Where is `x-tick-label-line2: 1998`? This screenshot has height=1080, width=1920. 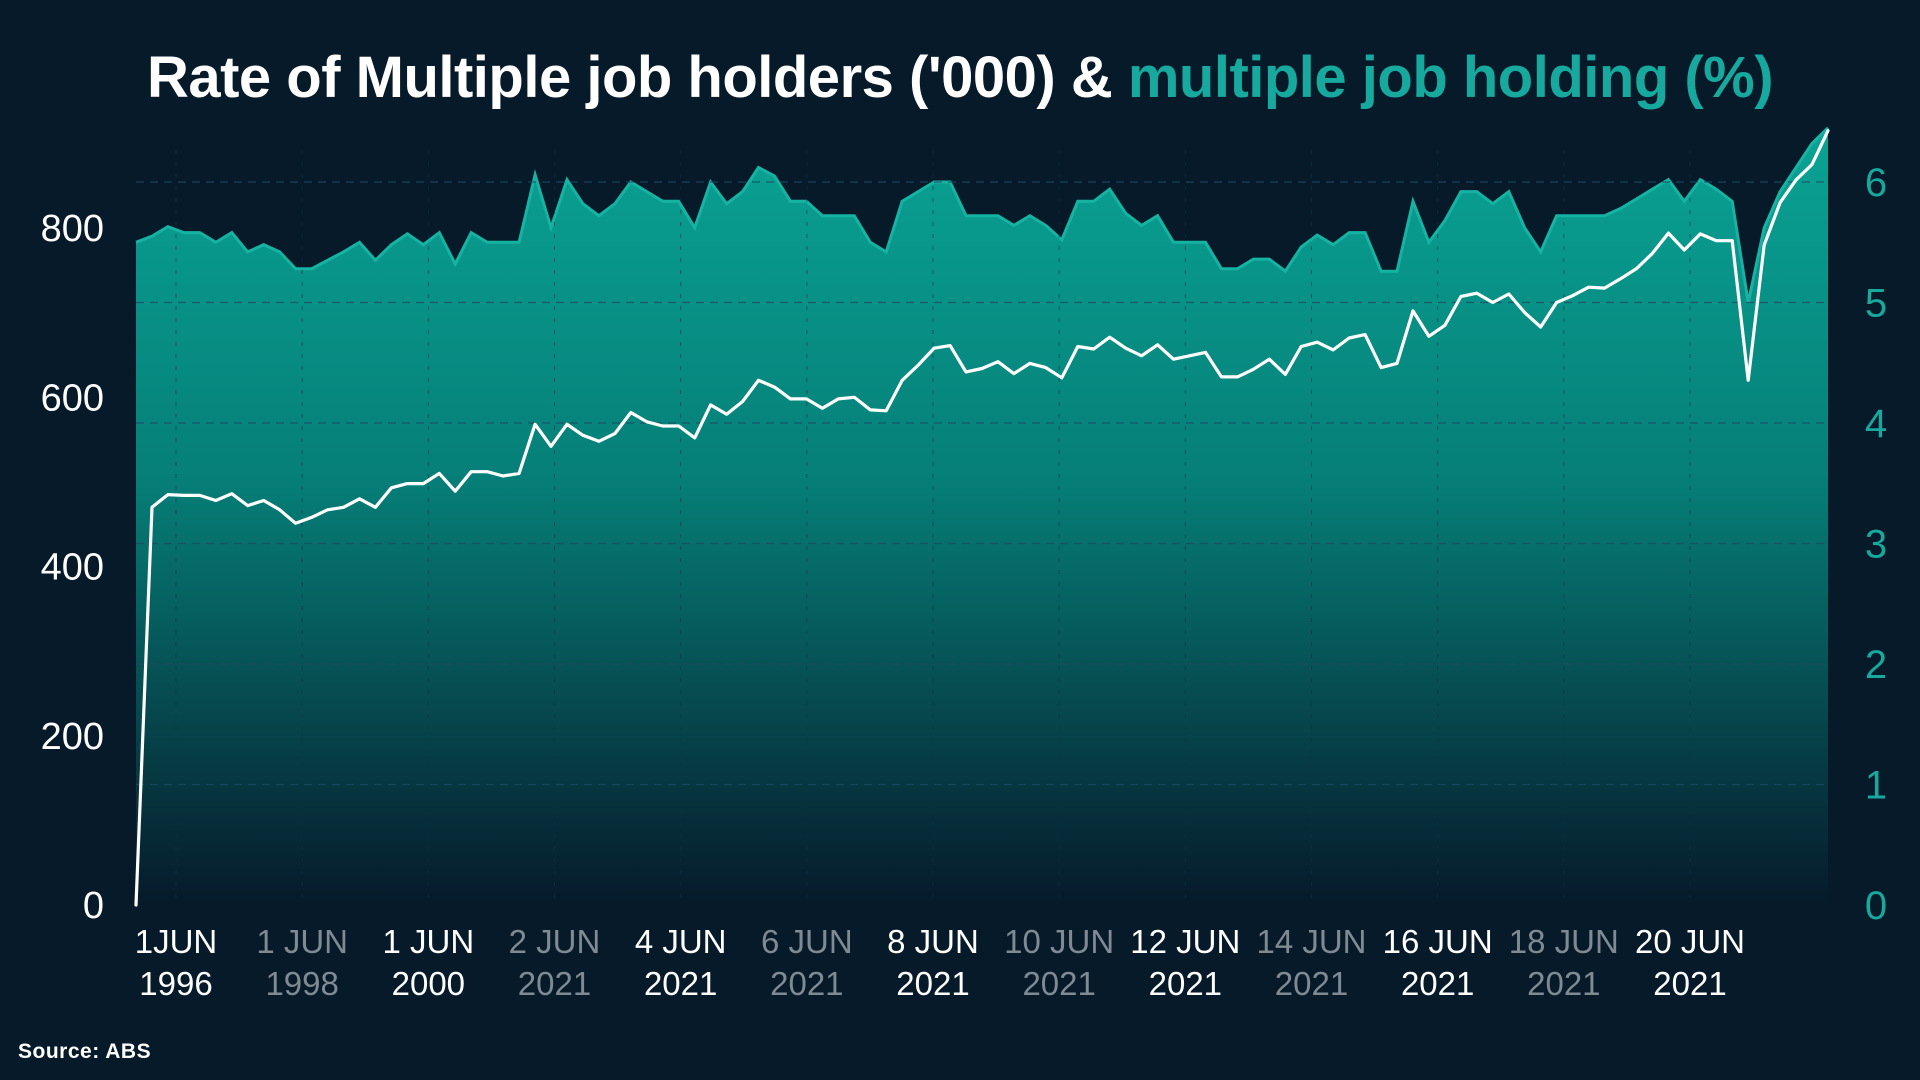 x-tick-label-line2: 1998 is located at coordinates (301, 983).